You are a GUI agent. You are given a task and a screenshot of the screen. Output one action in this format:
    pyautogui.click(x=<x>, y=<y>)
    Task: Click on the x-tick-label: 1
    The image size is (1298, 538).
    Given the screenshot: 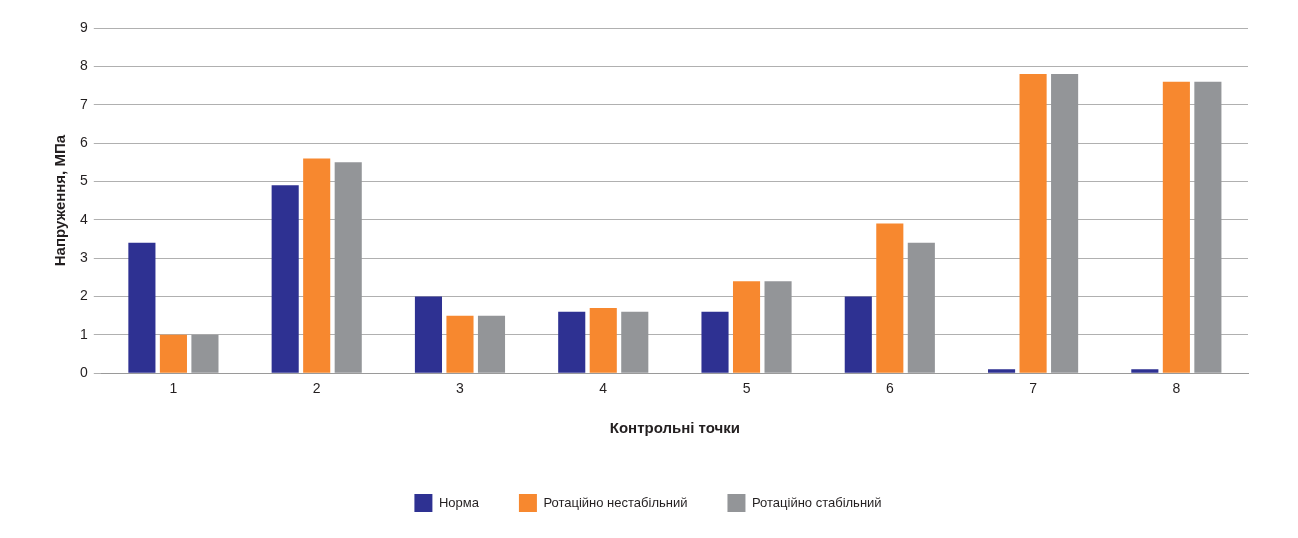 What is the action you would take?
    pyautogui.click(x=173, y=388)
    